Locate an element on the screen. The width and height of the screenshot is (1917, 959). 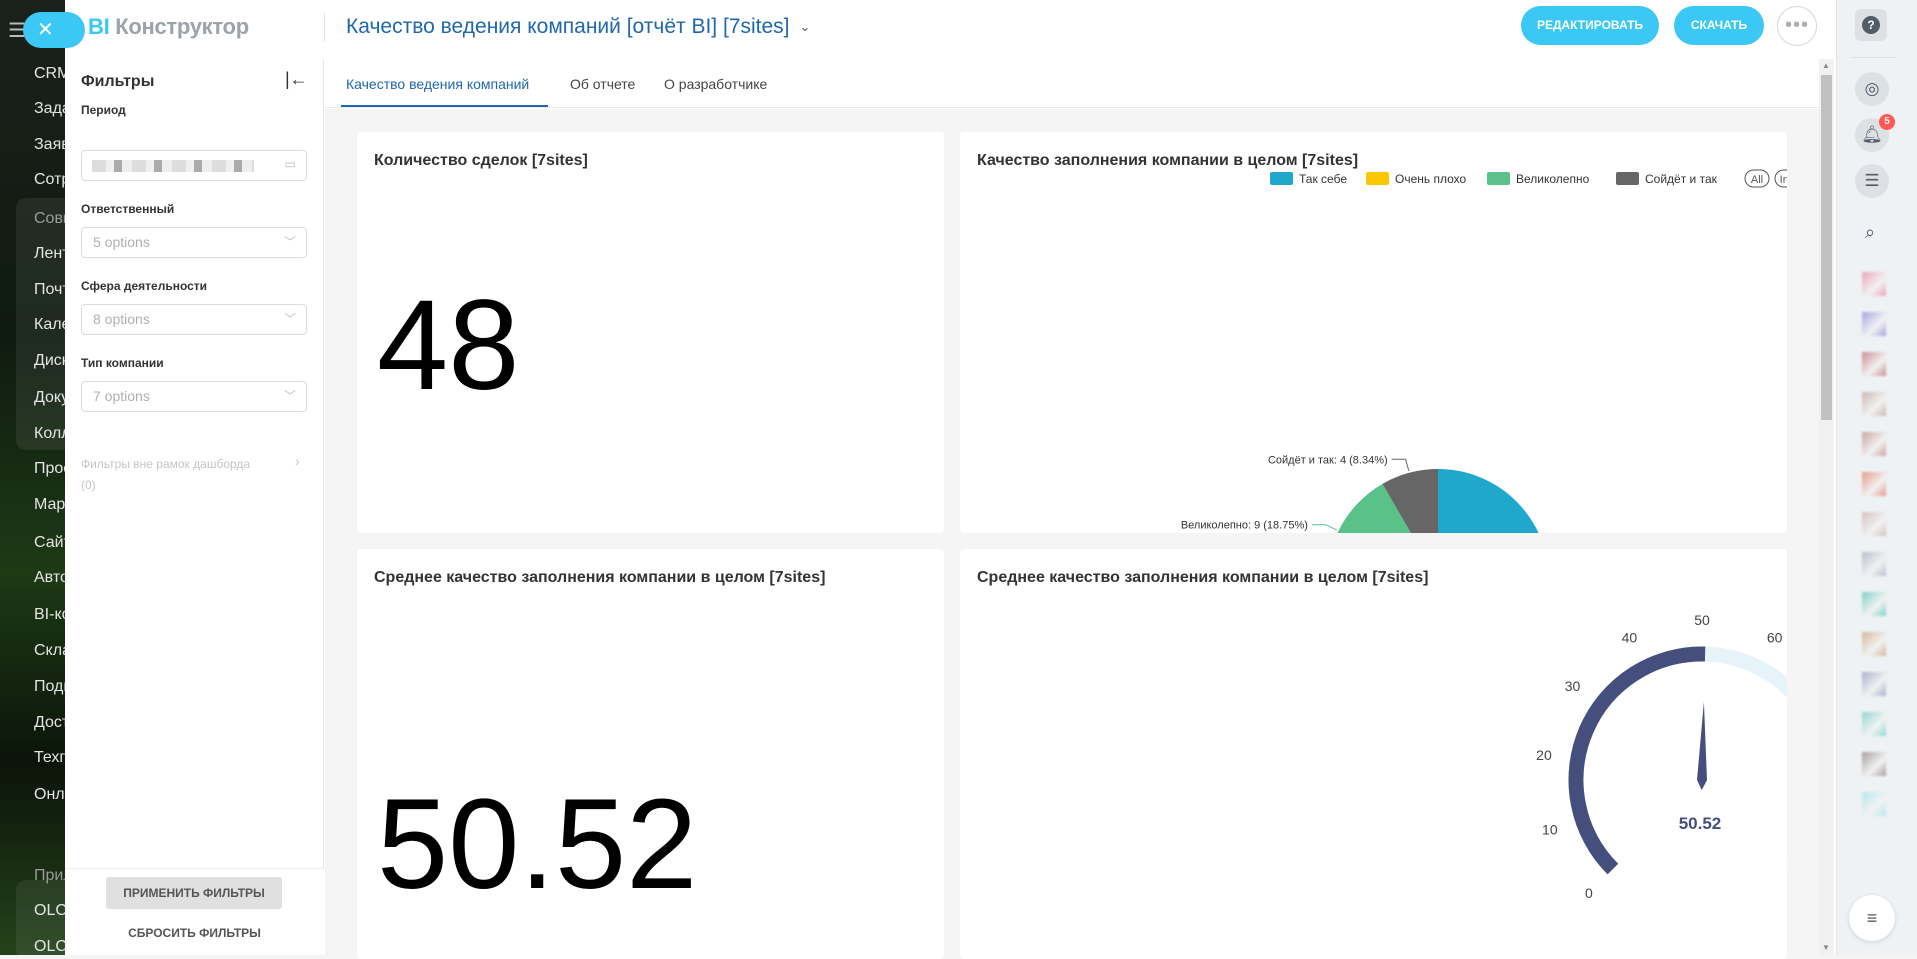
period-value-redacted is located at coordinates (173, 166).